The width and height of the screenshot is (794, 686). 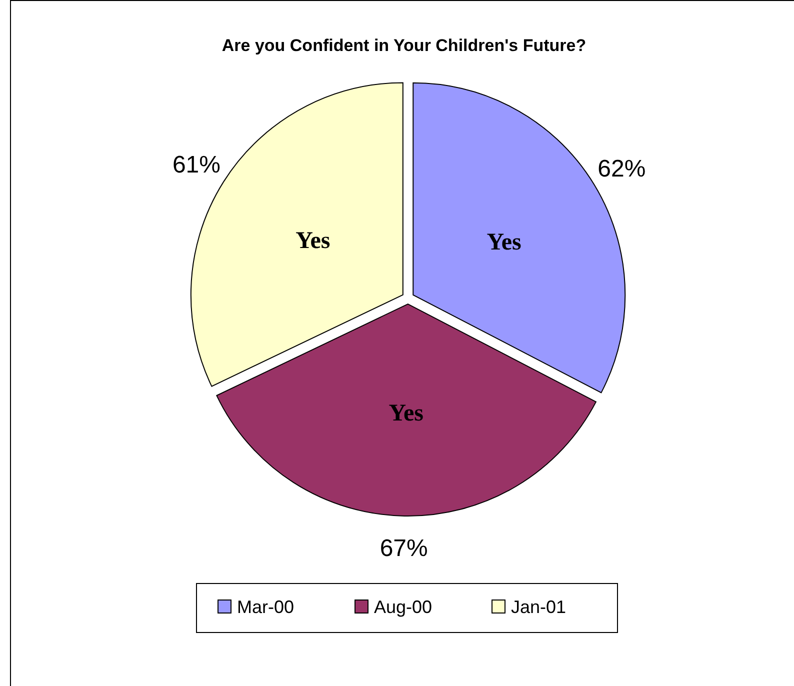 I want to click on chart-title: Are you Confident in Your Children's Future?, so click(x=404, y=45).